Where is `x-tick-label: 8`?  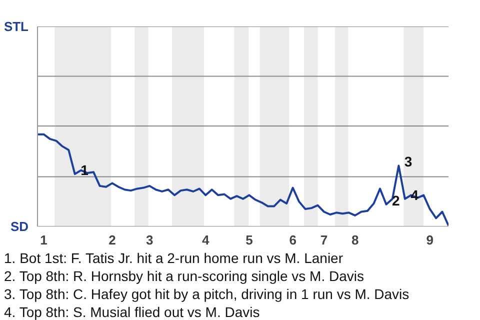
x-tick-label: 8 is located at coordinates (355, 240).